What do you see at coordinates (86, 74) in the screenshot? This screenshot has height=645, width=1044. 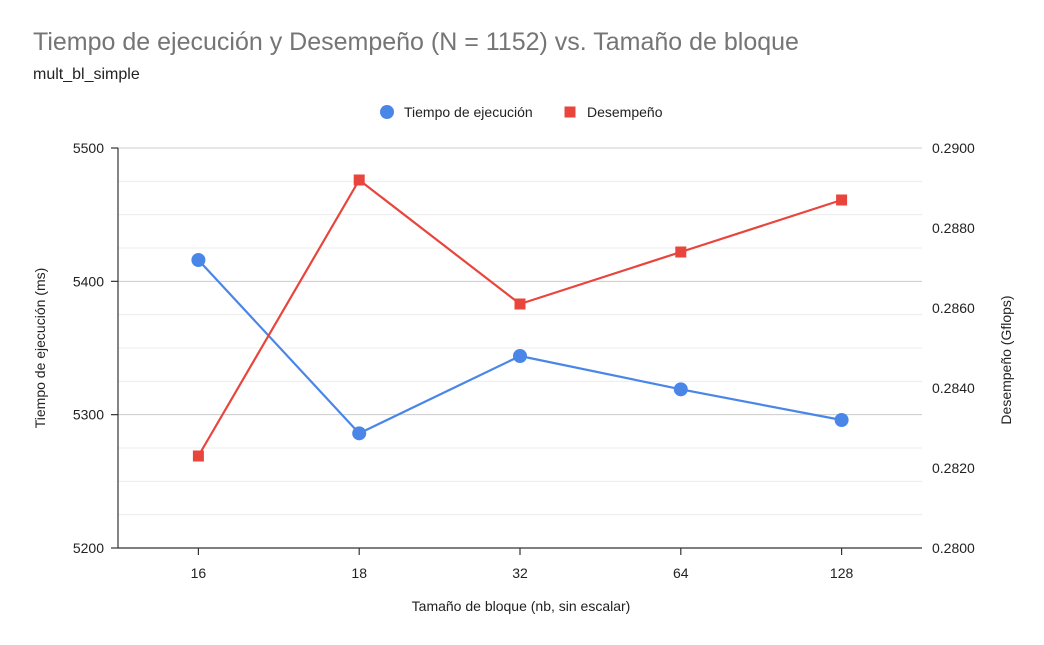 I see `chart-subtitle: mult_bl_simple` at bounding box center [86, 74].